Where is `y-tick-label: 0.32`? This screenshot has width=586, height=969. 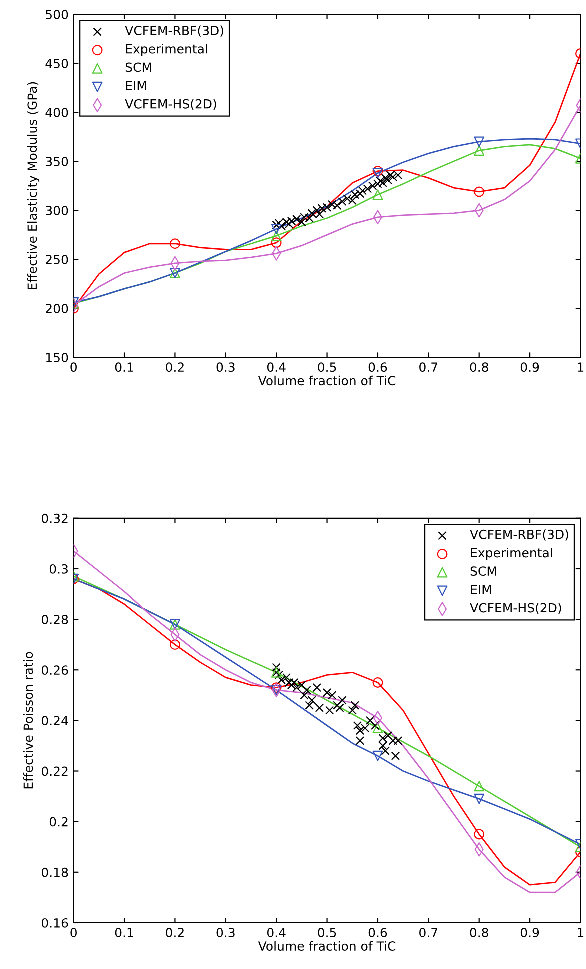 y-tick-label: 0.32 is located at coordinates (55, 519).